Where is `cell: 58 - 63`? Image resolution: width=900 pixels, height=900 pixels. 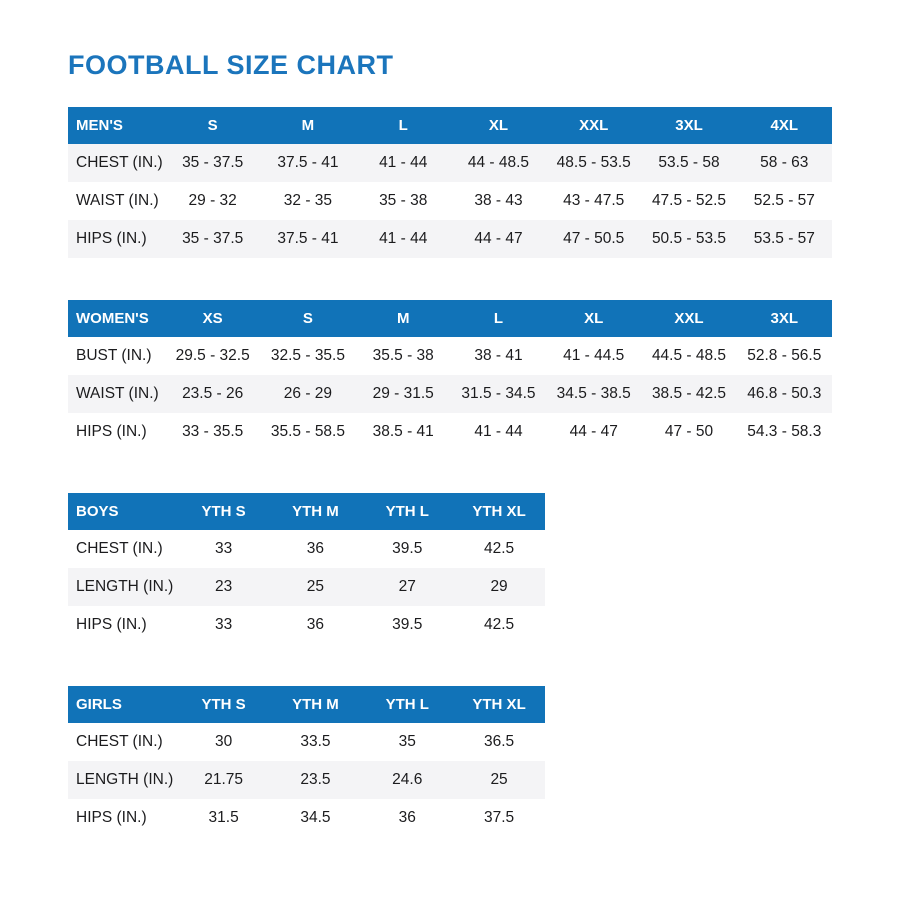 cell: 58 - 63 is located at coordinates (784, 163).